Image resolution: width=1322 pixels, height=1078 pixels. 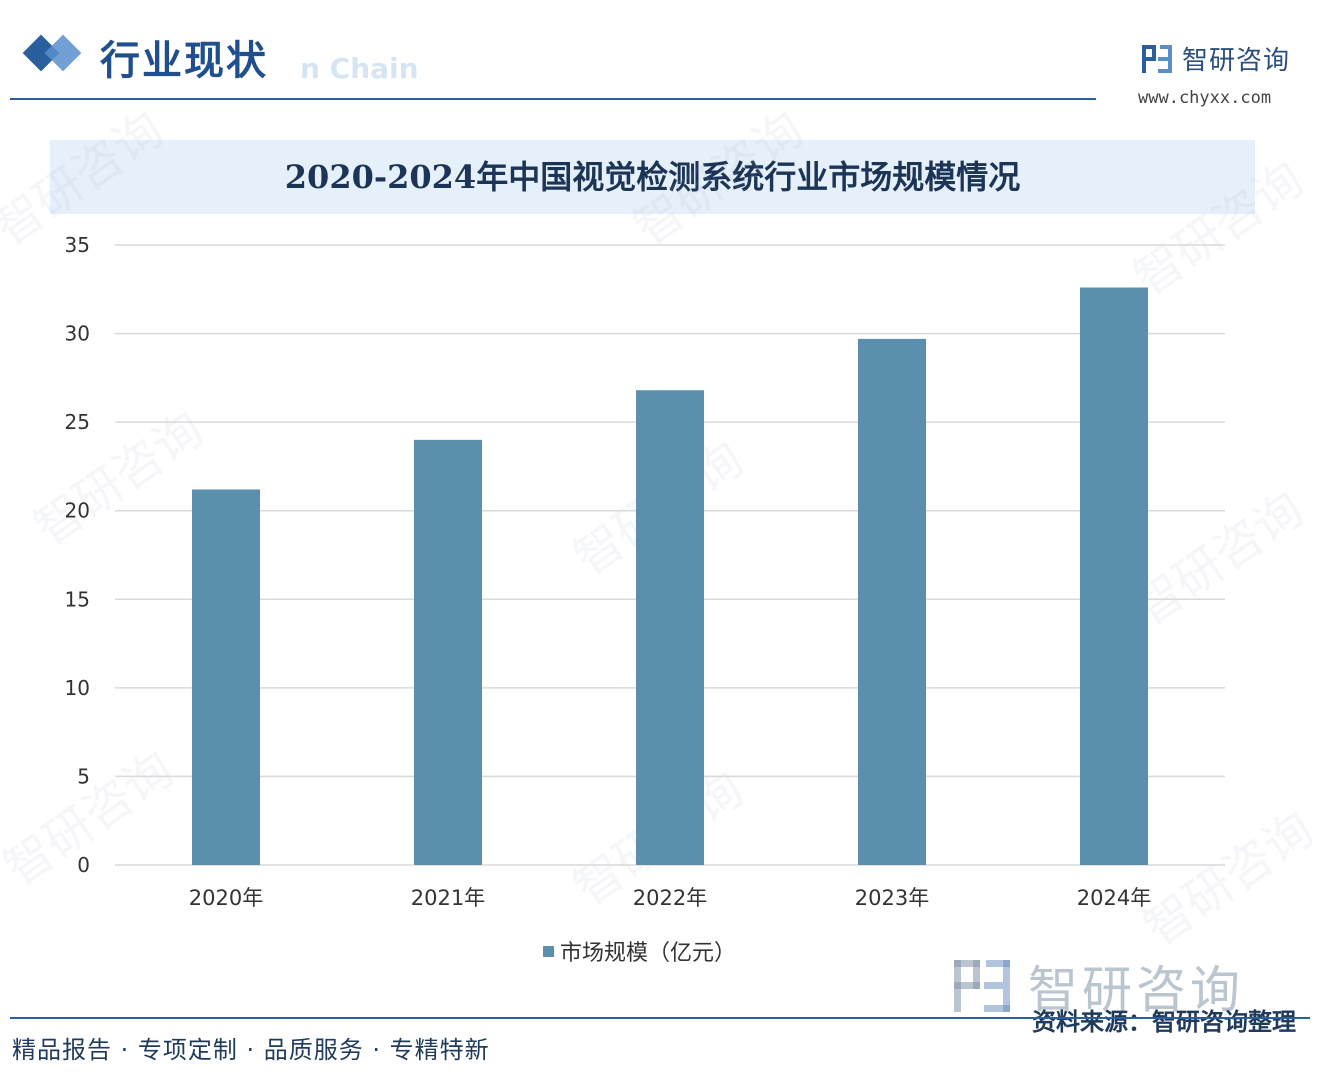 What do you see at coordinates (77, 599) in the screenshot?
I see `y-tick-label: 15` at bounding box center [77, 599].